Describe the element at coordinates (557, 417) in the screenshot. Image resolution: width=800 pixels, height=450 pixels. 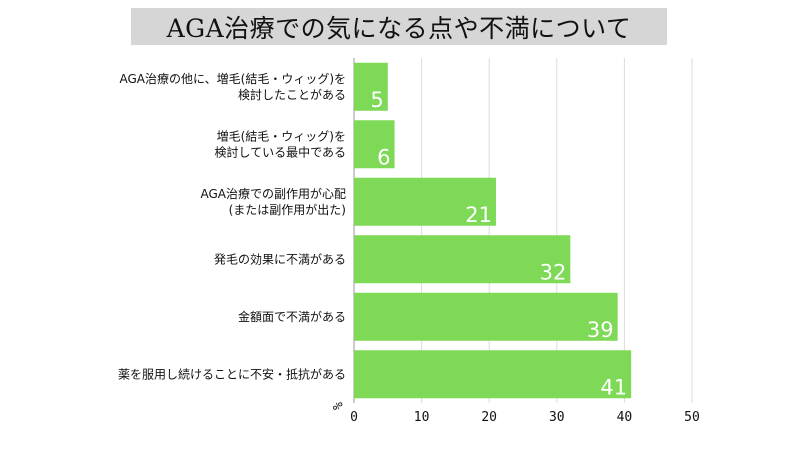
I see `x-tick-30: 30` at that location.